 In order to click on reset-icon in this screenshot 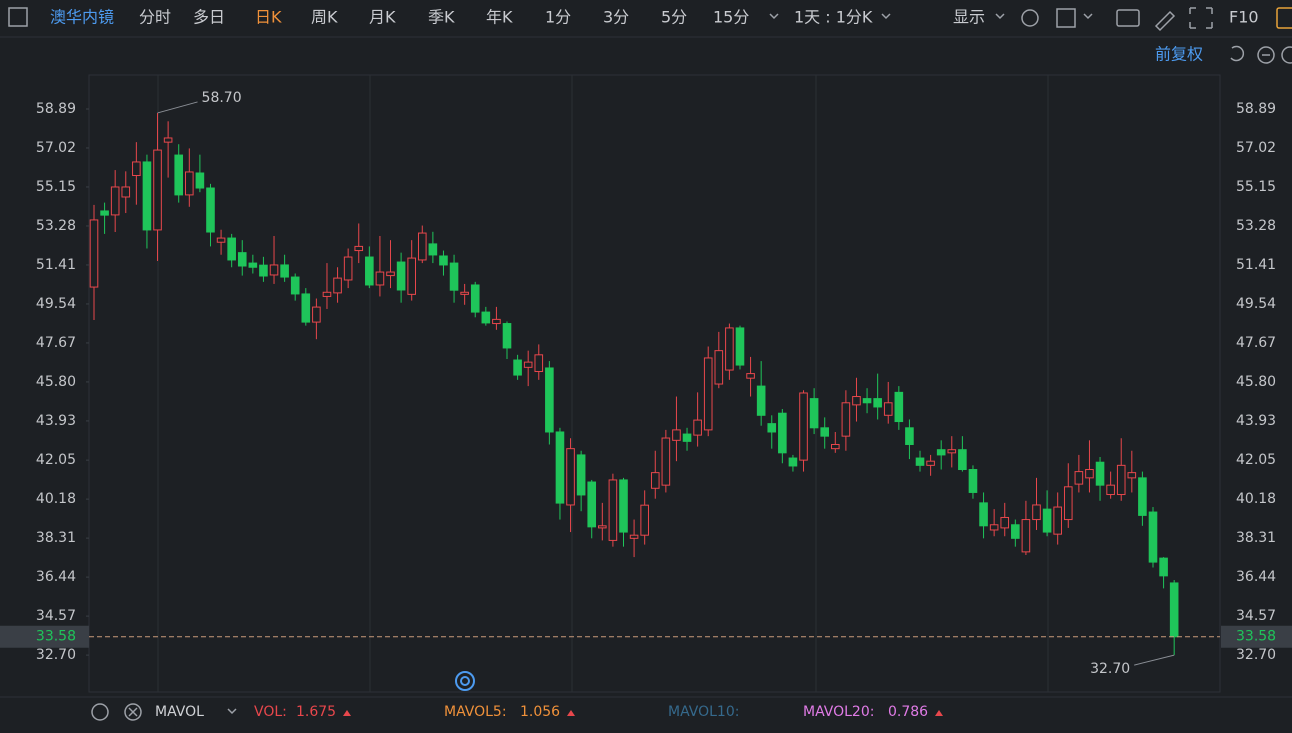, I will do `click(1237, 53)`.